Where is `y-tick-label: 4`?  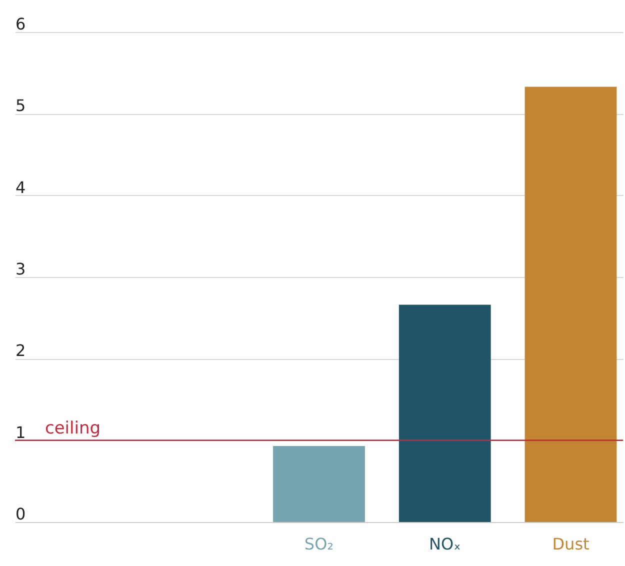
y-tick-label: 4 is located at coordinates (21, 187).